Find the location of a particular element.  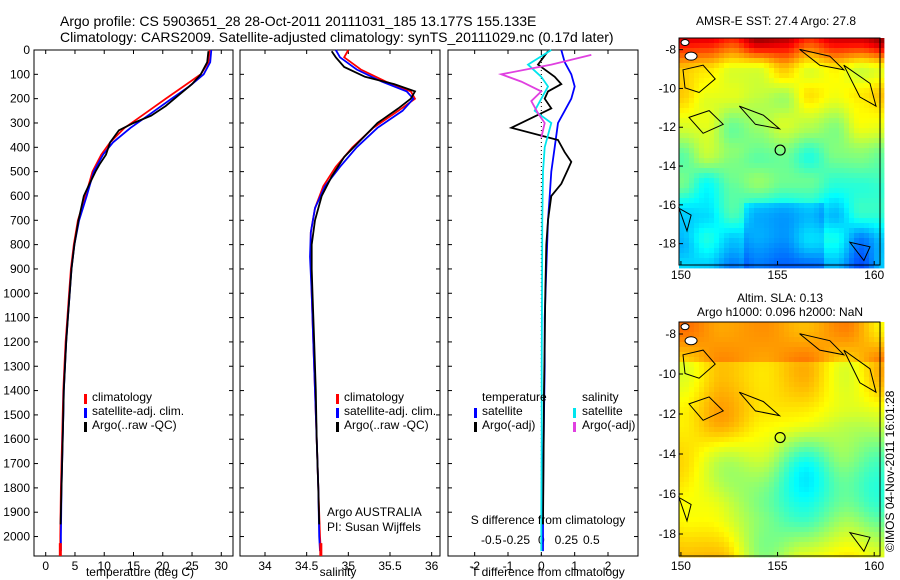

y-tick-label: 1600 is located at coordinates (16, 439).